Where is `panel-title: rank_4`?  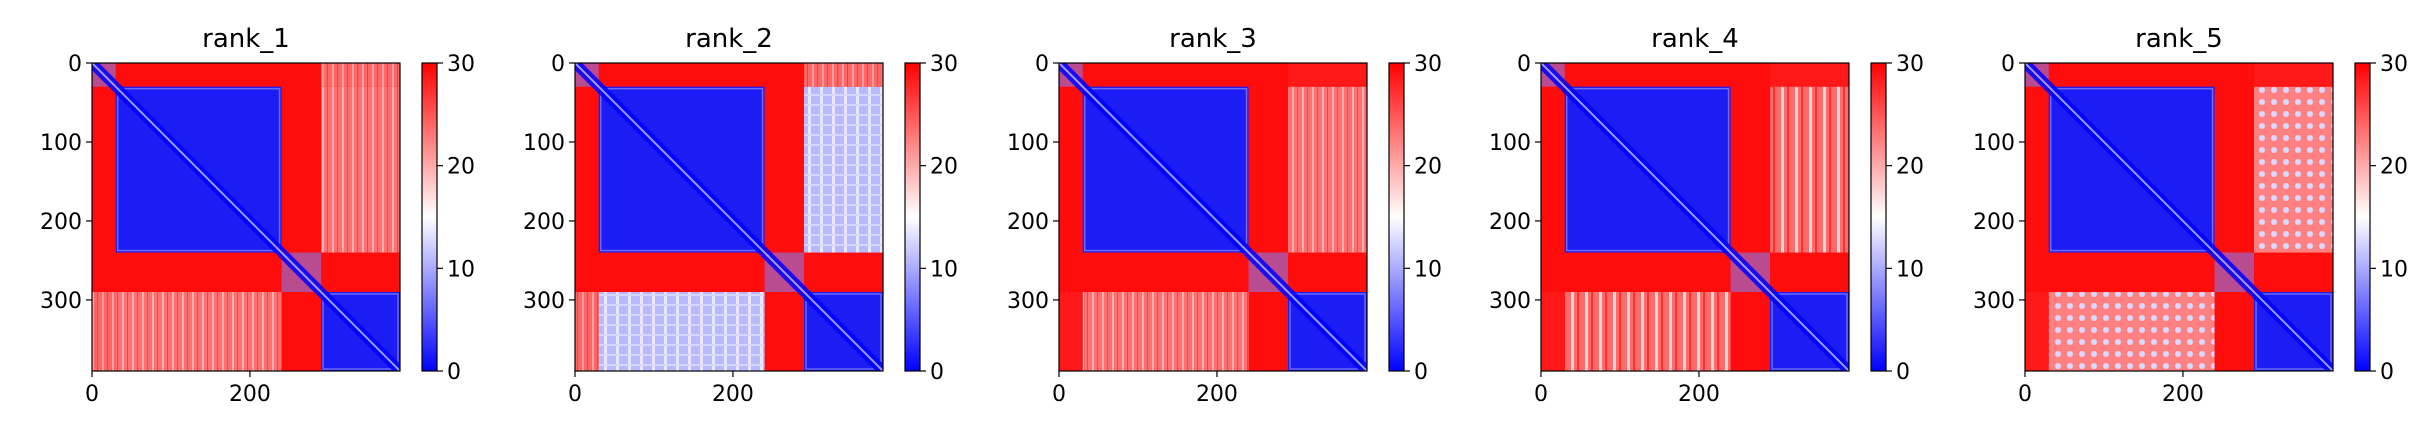 panel-title: rank_4 is located at coordinates (1695, 39).